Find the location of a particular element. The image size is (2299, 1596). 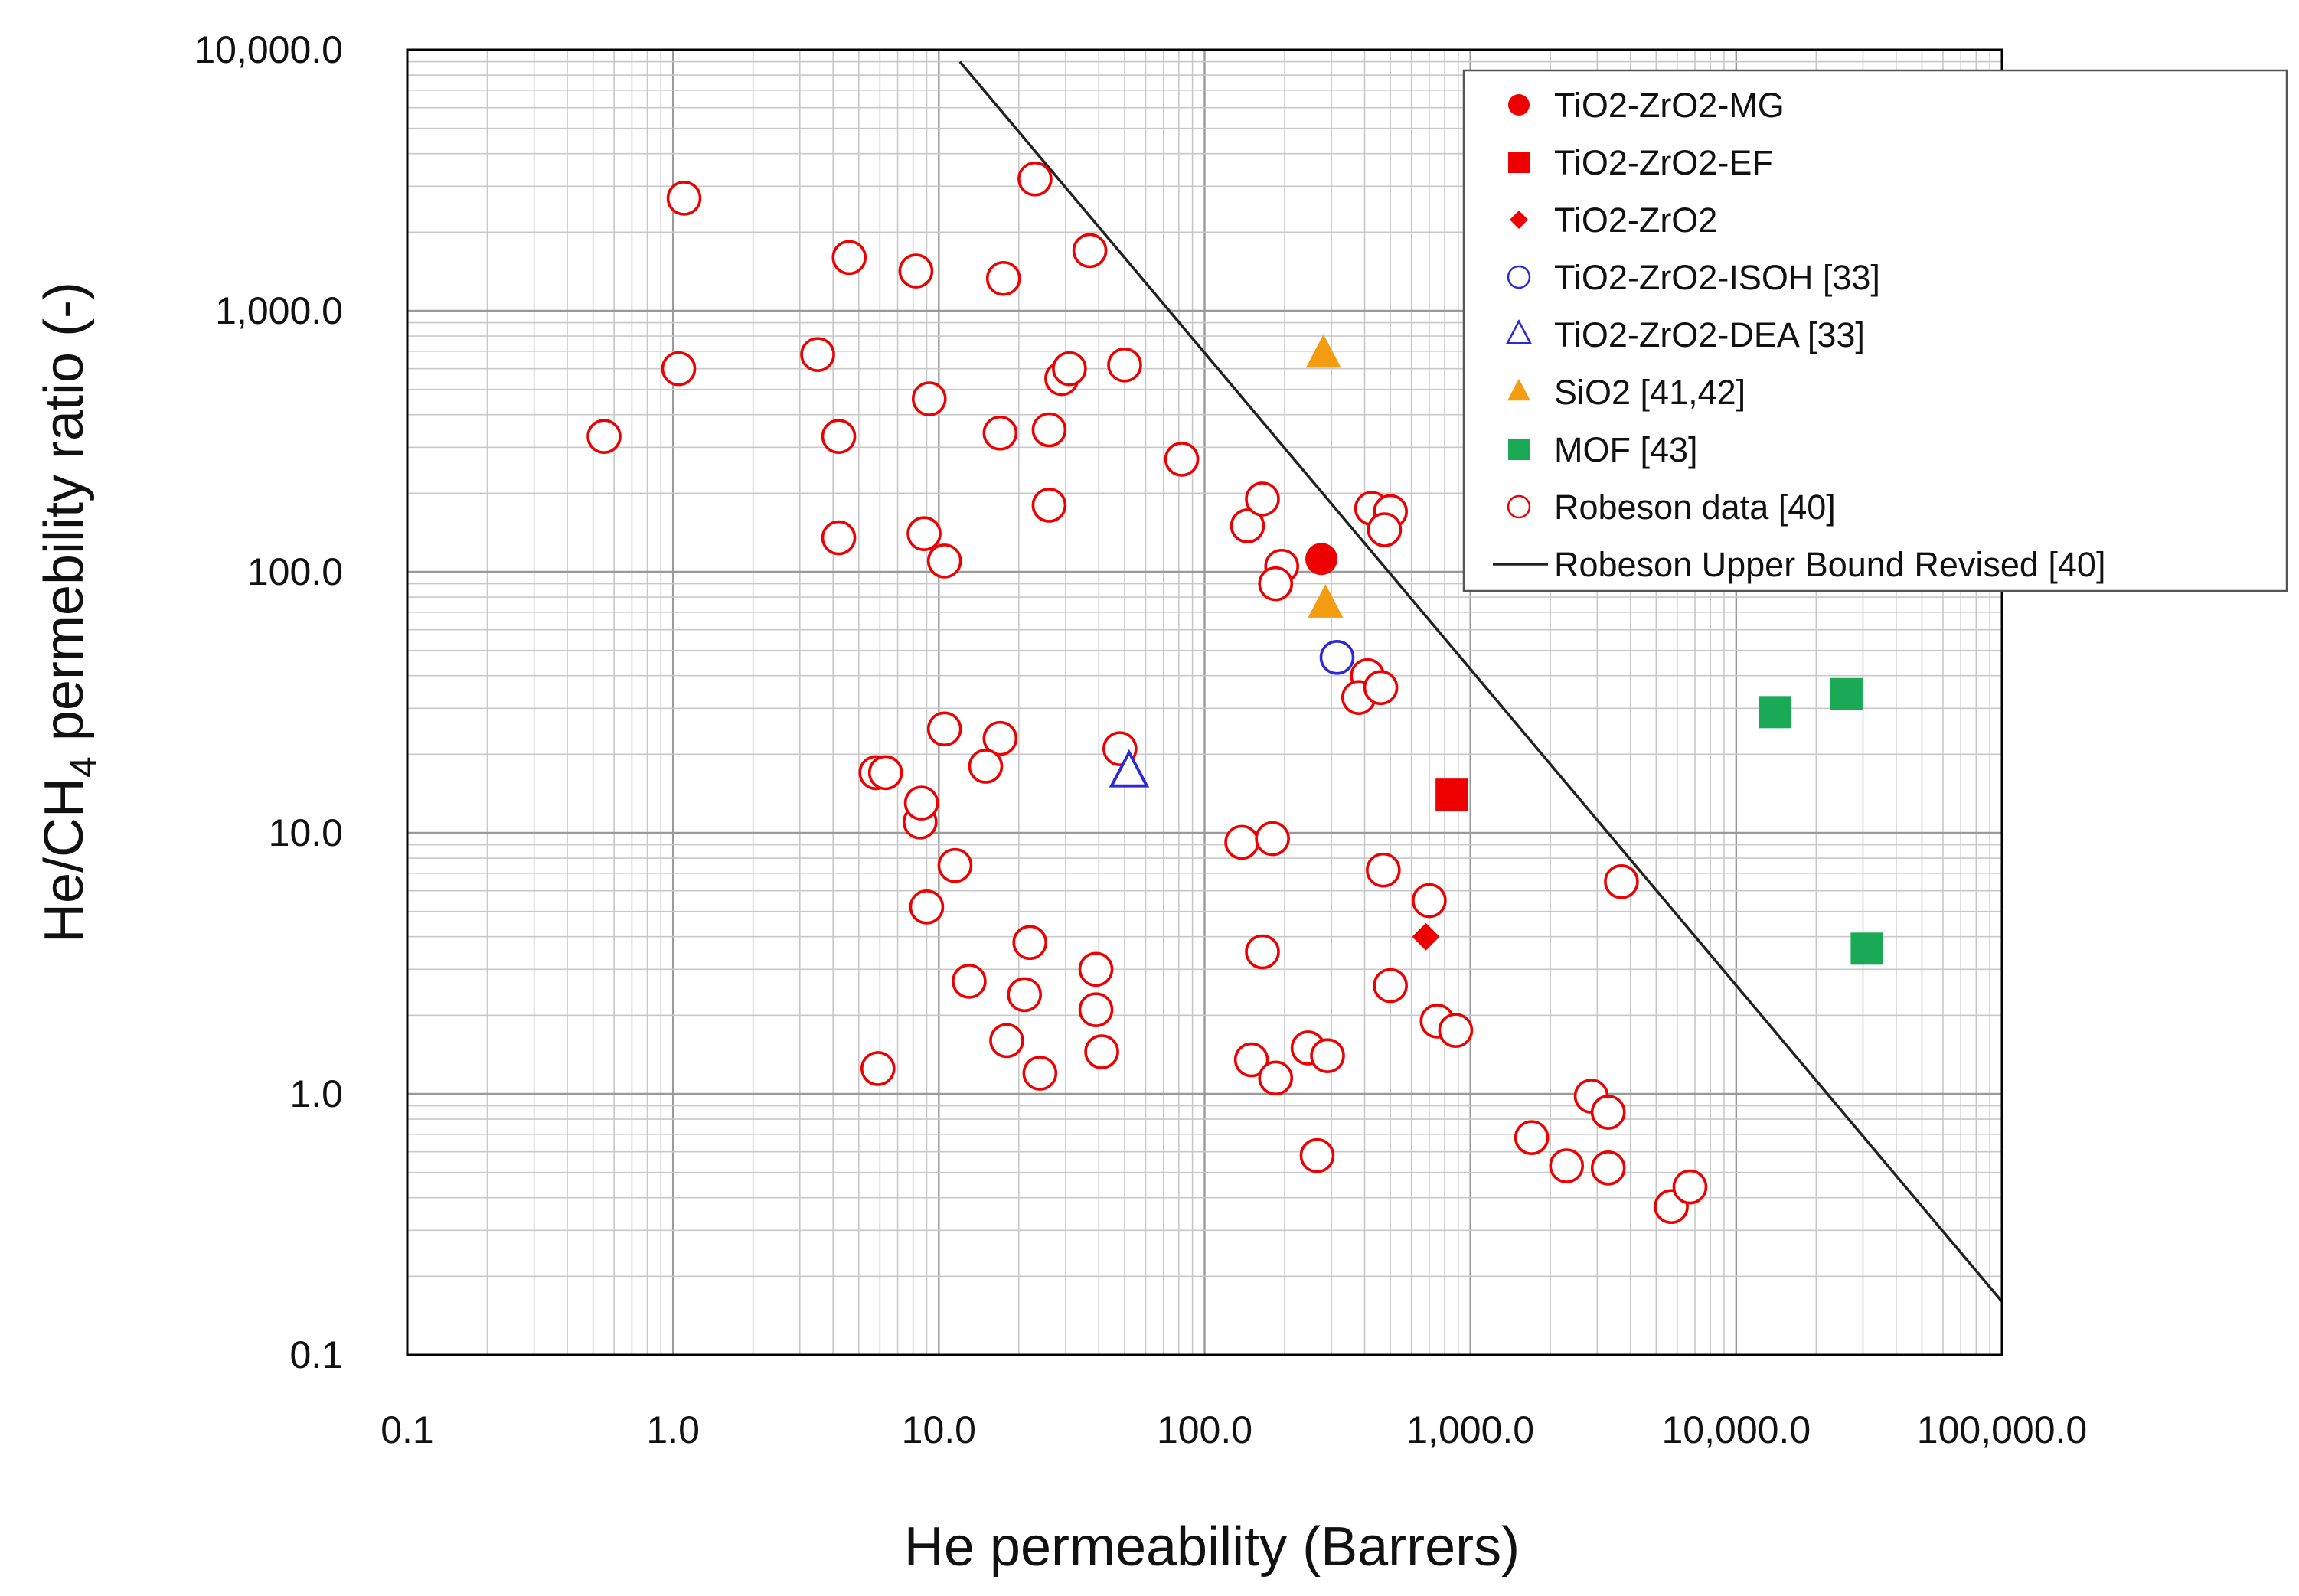

legend-label: TiO2-ZrO2 is located at coordinates (1635, 220).